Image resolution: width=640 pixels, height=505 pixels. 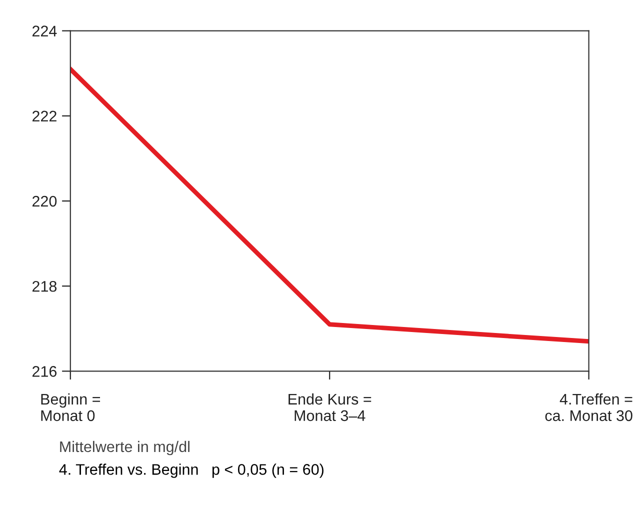 What do you see at coordinates (191, 471) in the screenshot?
I see `text: 4. Treffen vs. Beginn p < 0,05 (n = 60)` at bounding box center [191, 471].